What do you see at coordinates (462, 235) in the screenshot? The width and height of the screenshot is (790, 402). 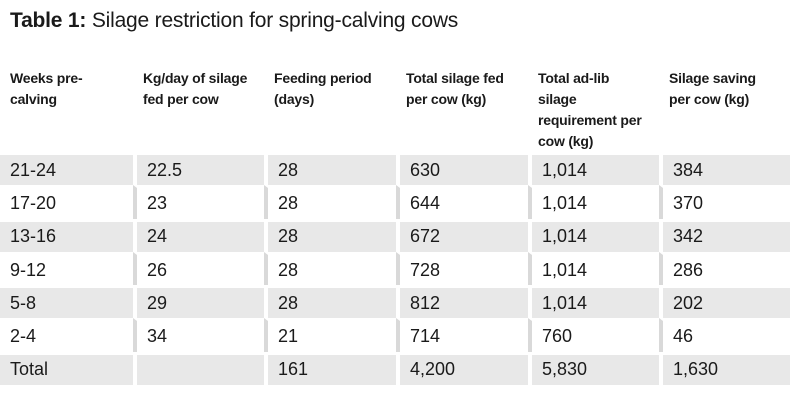 I see `table-cell: 672` at bounding box center [462, 235].